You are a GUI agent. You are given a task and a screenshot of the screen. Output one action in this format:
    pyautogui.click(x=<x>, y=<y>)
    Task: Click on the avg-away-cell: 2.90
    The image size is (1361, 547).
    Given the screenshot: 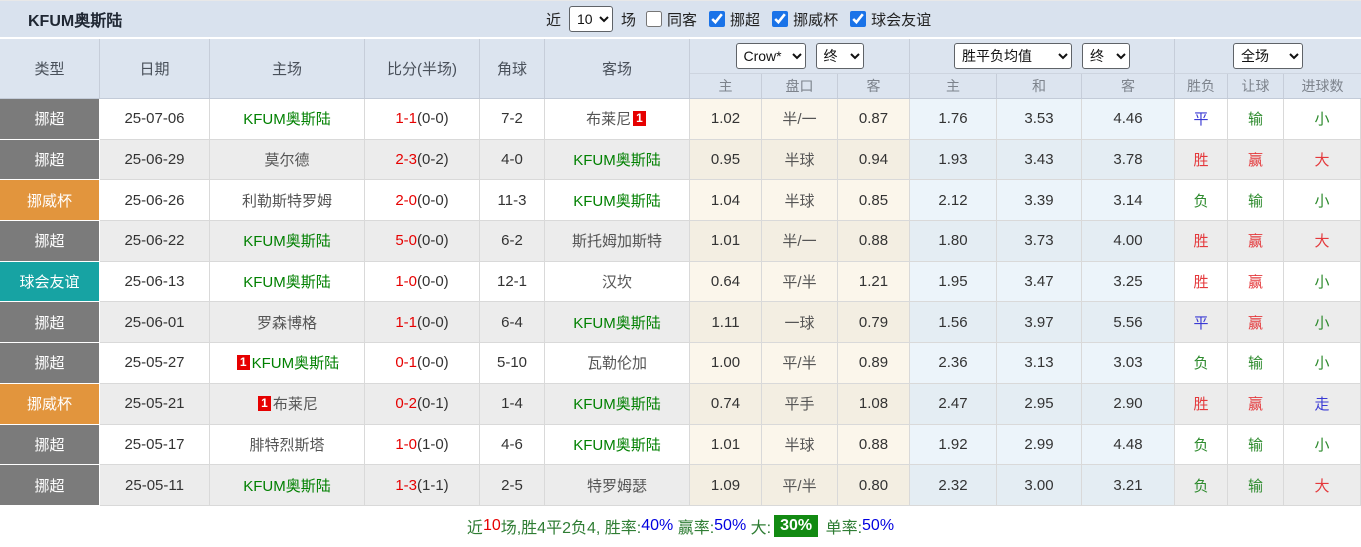 What is the action you would take?
    pyautogui.click(x=1128, y=404)
    